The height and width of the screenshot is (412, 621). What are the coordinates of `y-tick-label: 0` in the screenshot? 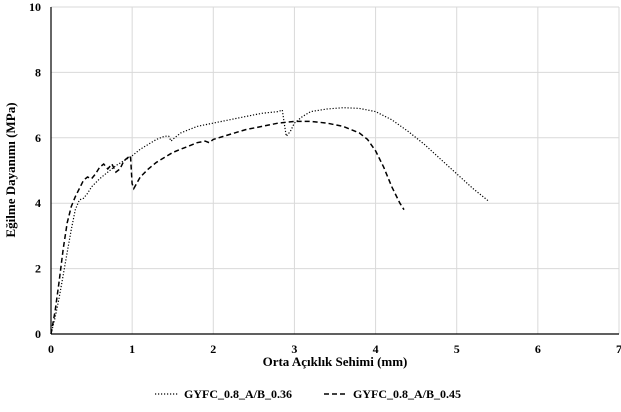 It's located at (38, 334).